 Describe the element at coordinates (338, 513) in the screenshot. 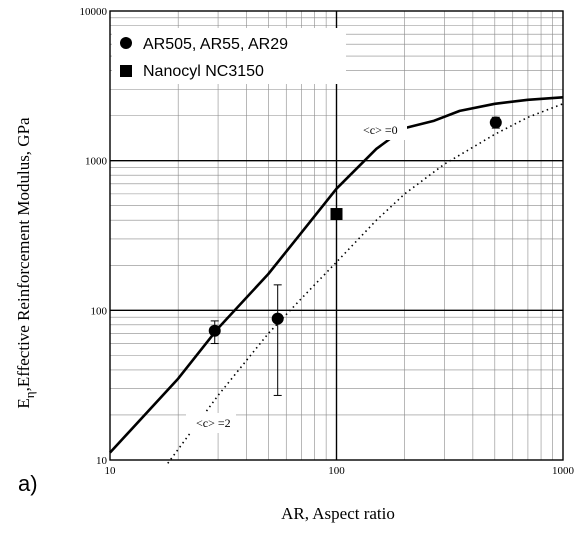

I see `x-axis-title: AR, Aspect ratio` at that location.